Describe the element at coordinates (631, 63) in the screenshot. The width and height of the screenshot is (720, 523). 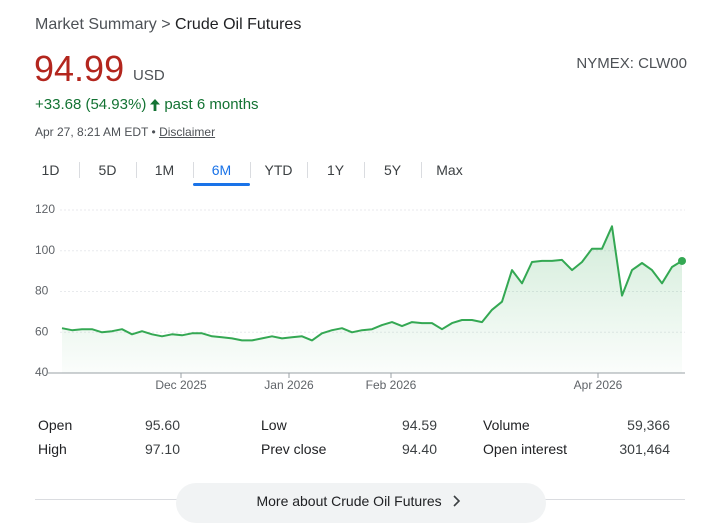
I see `exchange: NYMEX: CLW00` at that location.